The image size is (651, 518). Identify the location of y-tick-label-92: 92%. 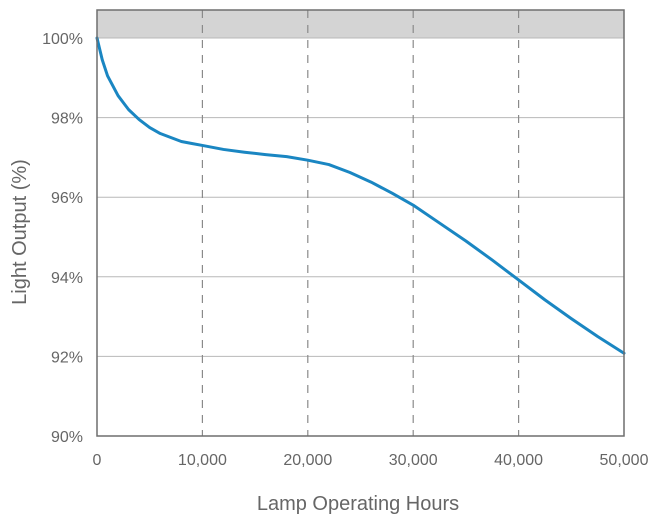
(67, 357).